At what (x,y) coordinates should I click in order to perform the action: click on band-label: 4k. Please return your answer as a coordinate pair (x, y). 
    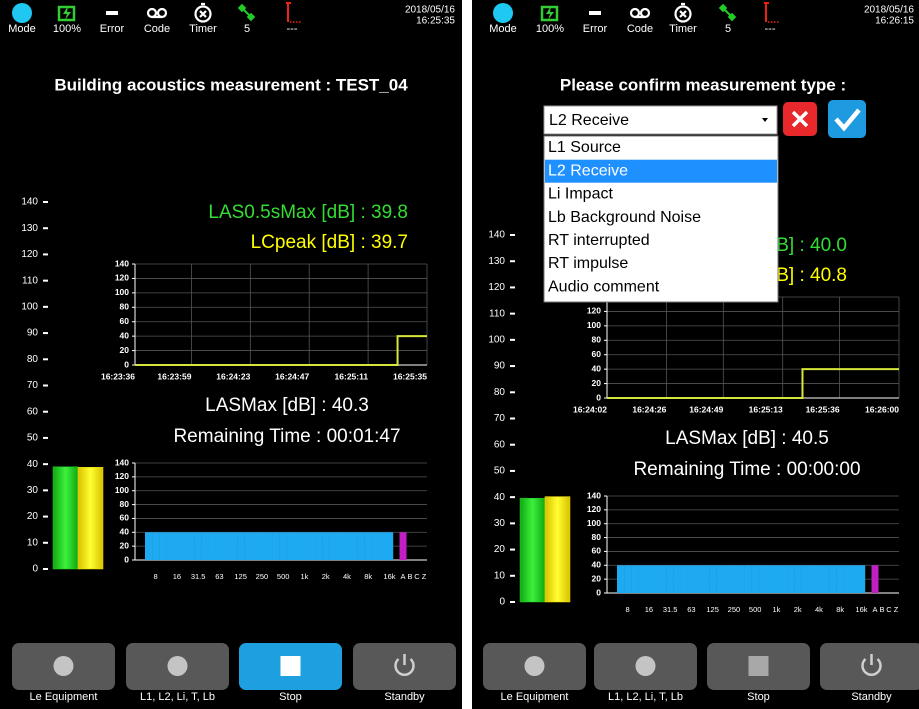
    Looking at the image, I should click on (819, 609).